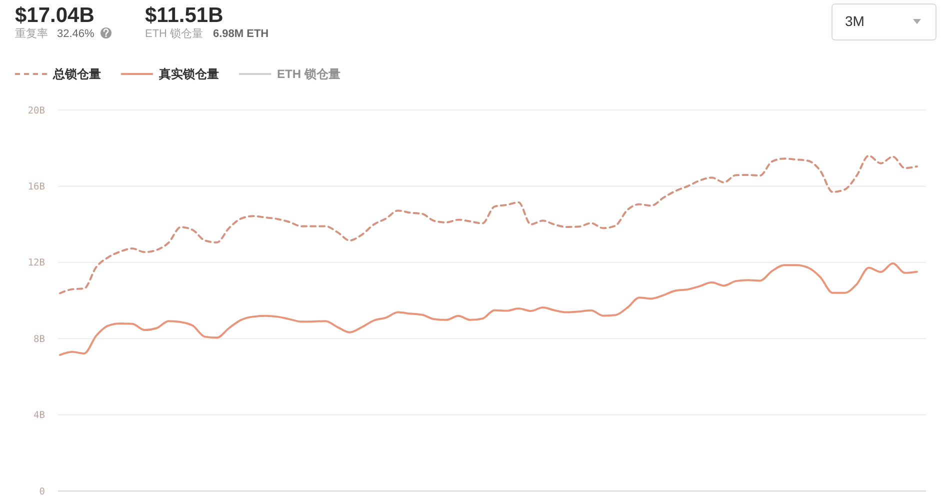 This screenshot has width=944, height=500. I want to click on y-tick-label: 0, so click(42, 492).